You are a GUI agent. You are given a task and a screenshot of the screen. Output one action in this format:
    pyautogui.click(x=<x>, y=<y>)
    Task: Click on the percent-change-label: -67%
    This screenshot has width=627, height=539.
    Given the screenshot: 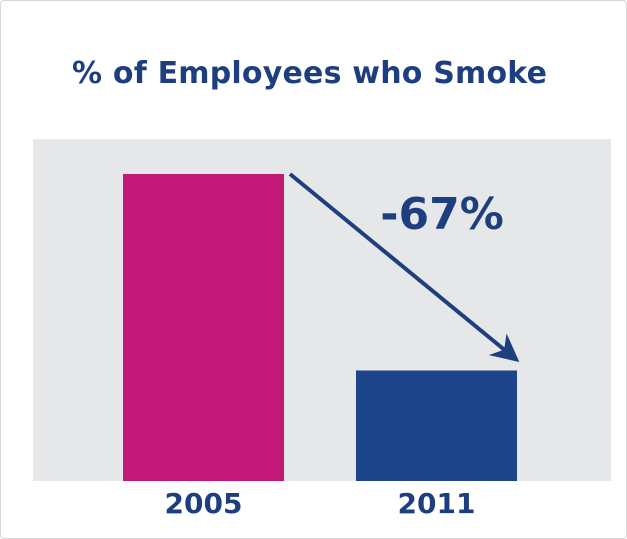 What is the action you would take?
    pyautogui.click(x=442, y=214)
    